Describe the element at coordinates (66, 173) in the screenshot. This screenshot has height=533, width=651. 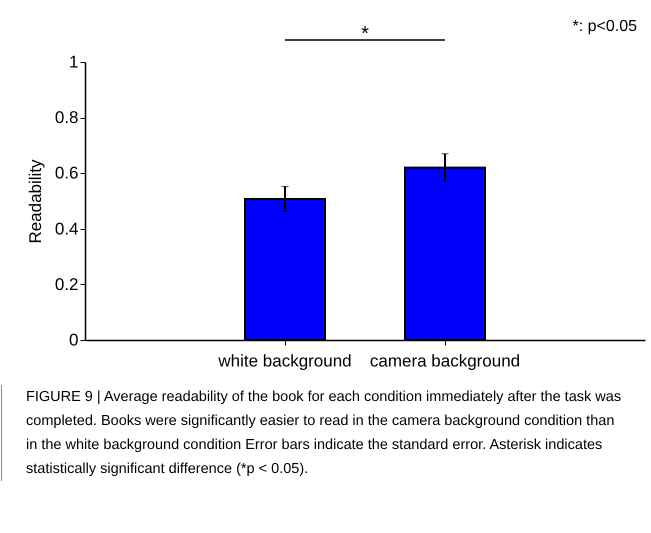
I see `y-tick-label: 0.6` at that location.